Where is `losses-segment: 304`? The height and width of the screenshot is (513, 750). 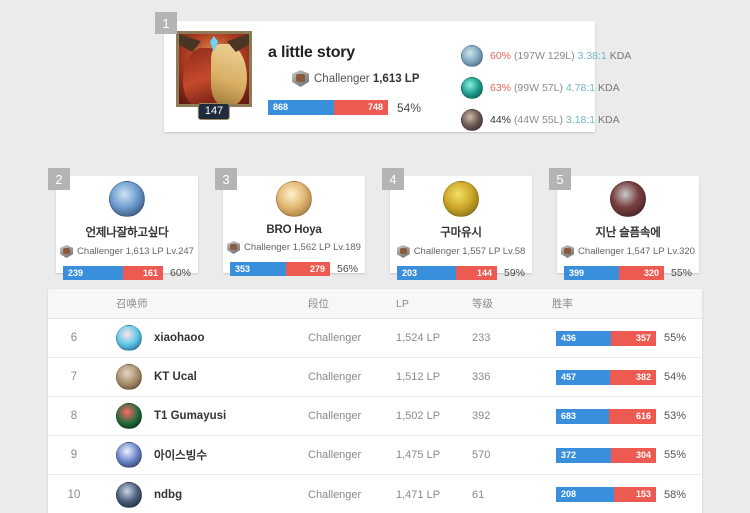 losses-segment: 304 is located at coordinates (633, 455).